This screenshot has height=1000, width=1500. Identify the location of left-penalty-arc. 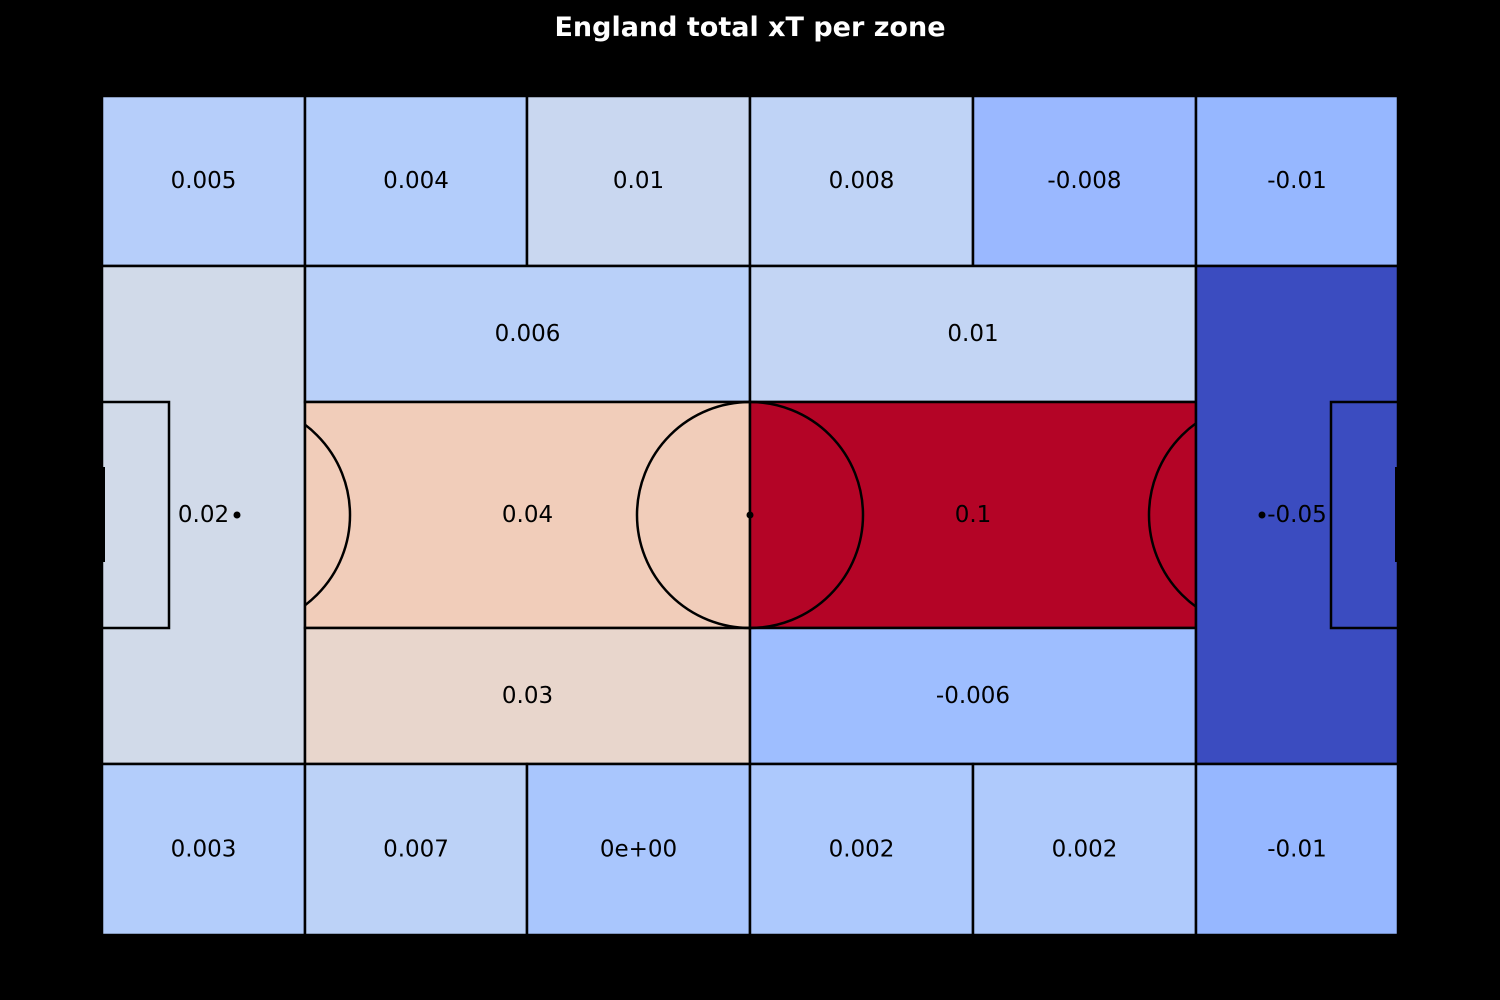
(328, 515).